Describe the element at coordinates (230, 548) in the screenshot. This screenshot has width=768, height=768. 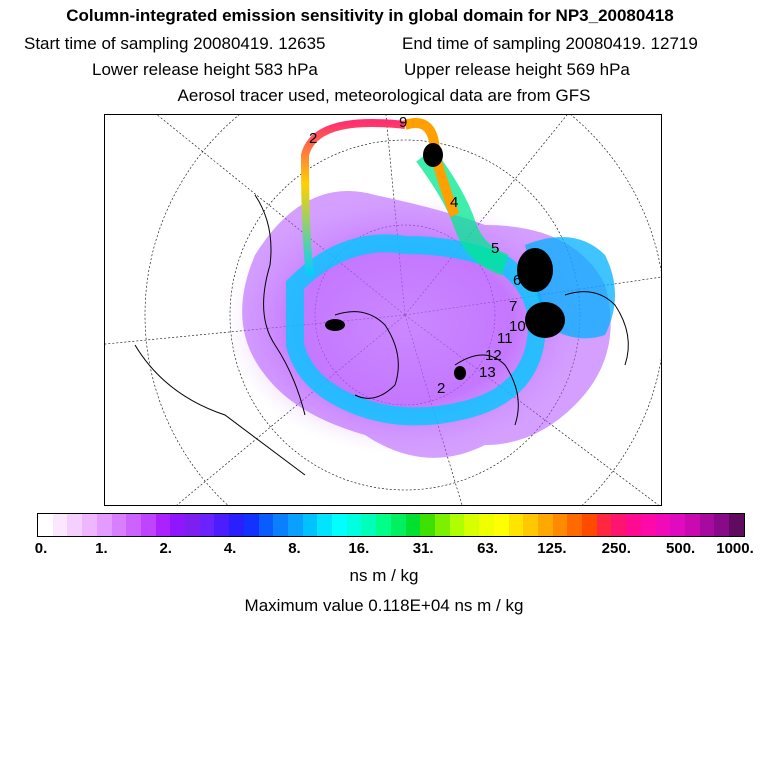
I see `colorbar-tick-label: 4.` at that location.